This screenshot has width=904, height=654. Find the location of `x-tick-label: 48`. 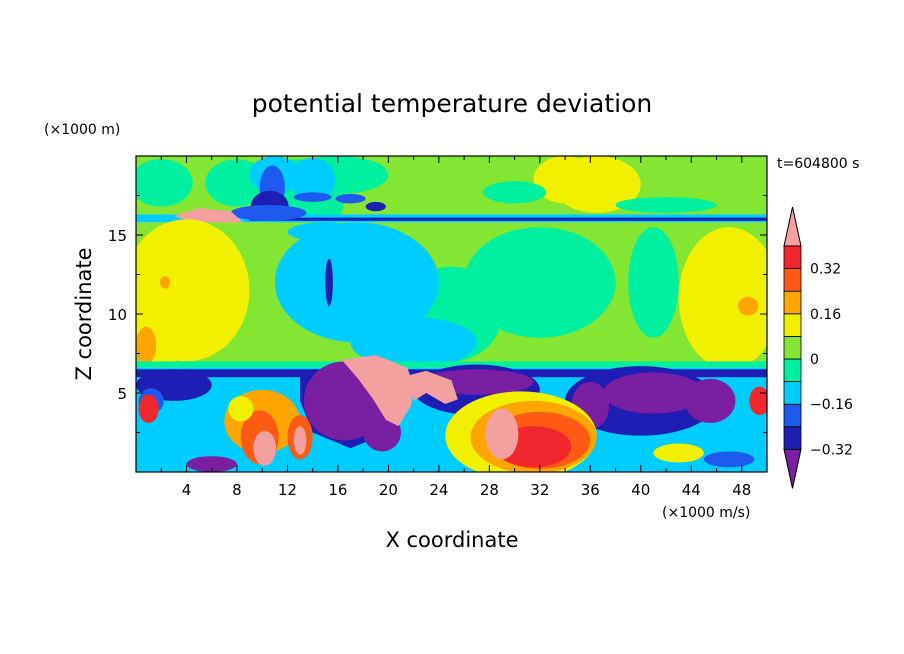

x-tick-label: 48 is located at coordinates (741, 490).